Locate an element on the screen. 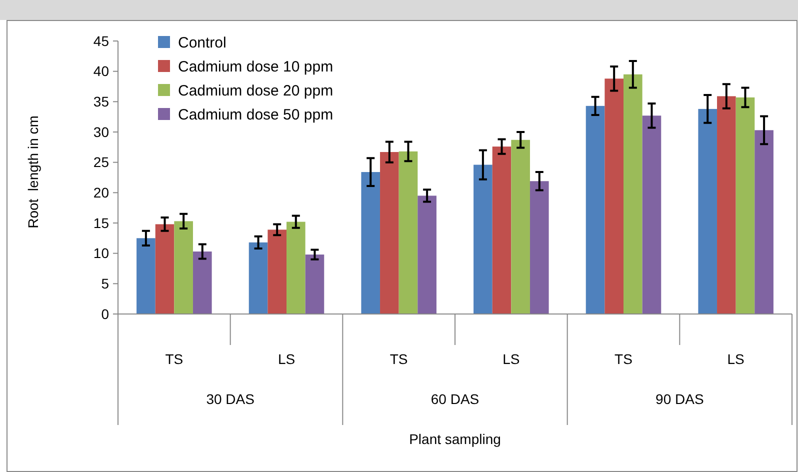 The width and height of the screenshot is (798, 472). y-tick-label: 20 is located at coordinates (101, 192).